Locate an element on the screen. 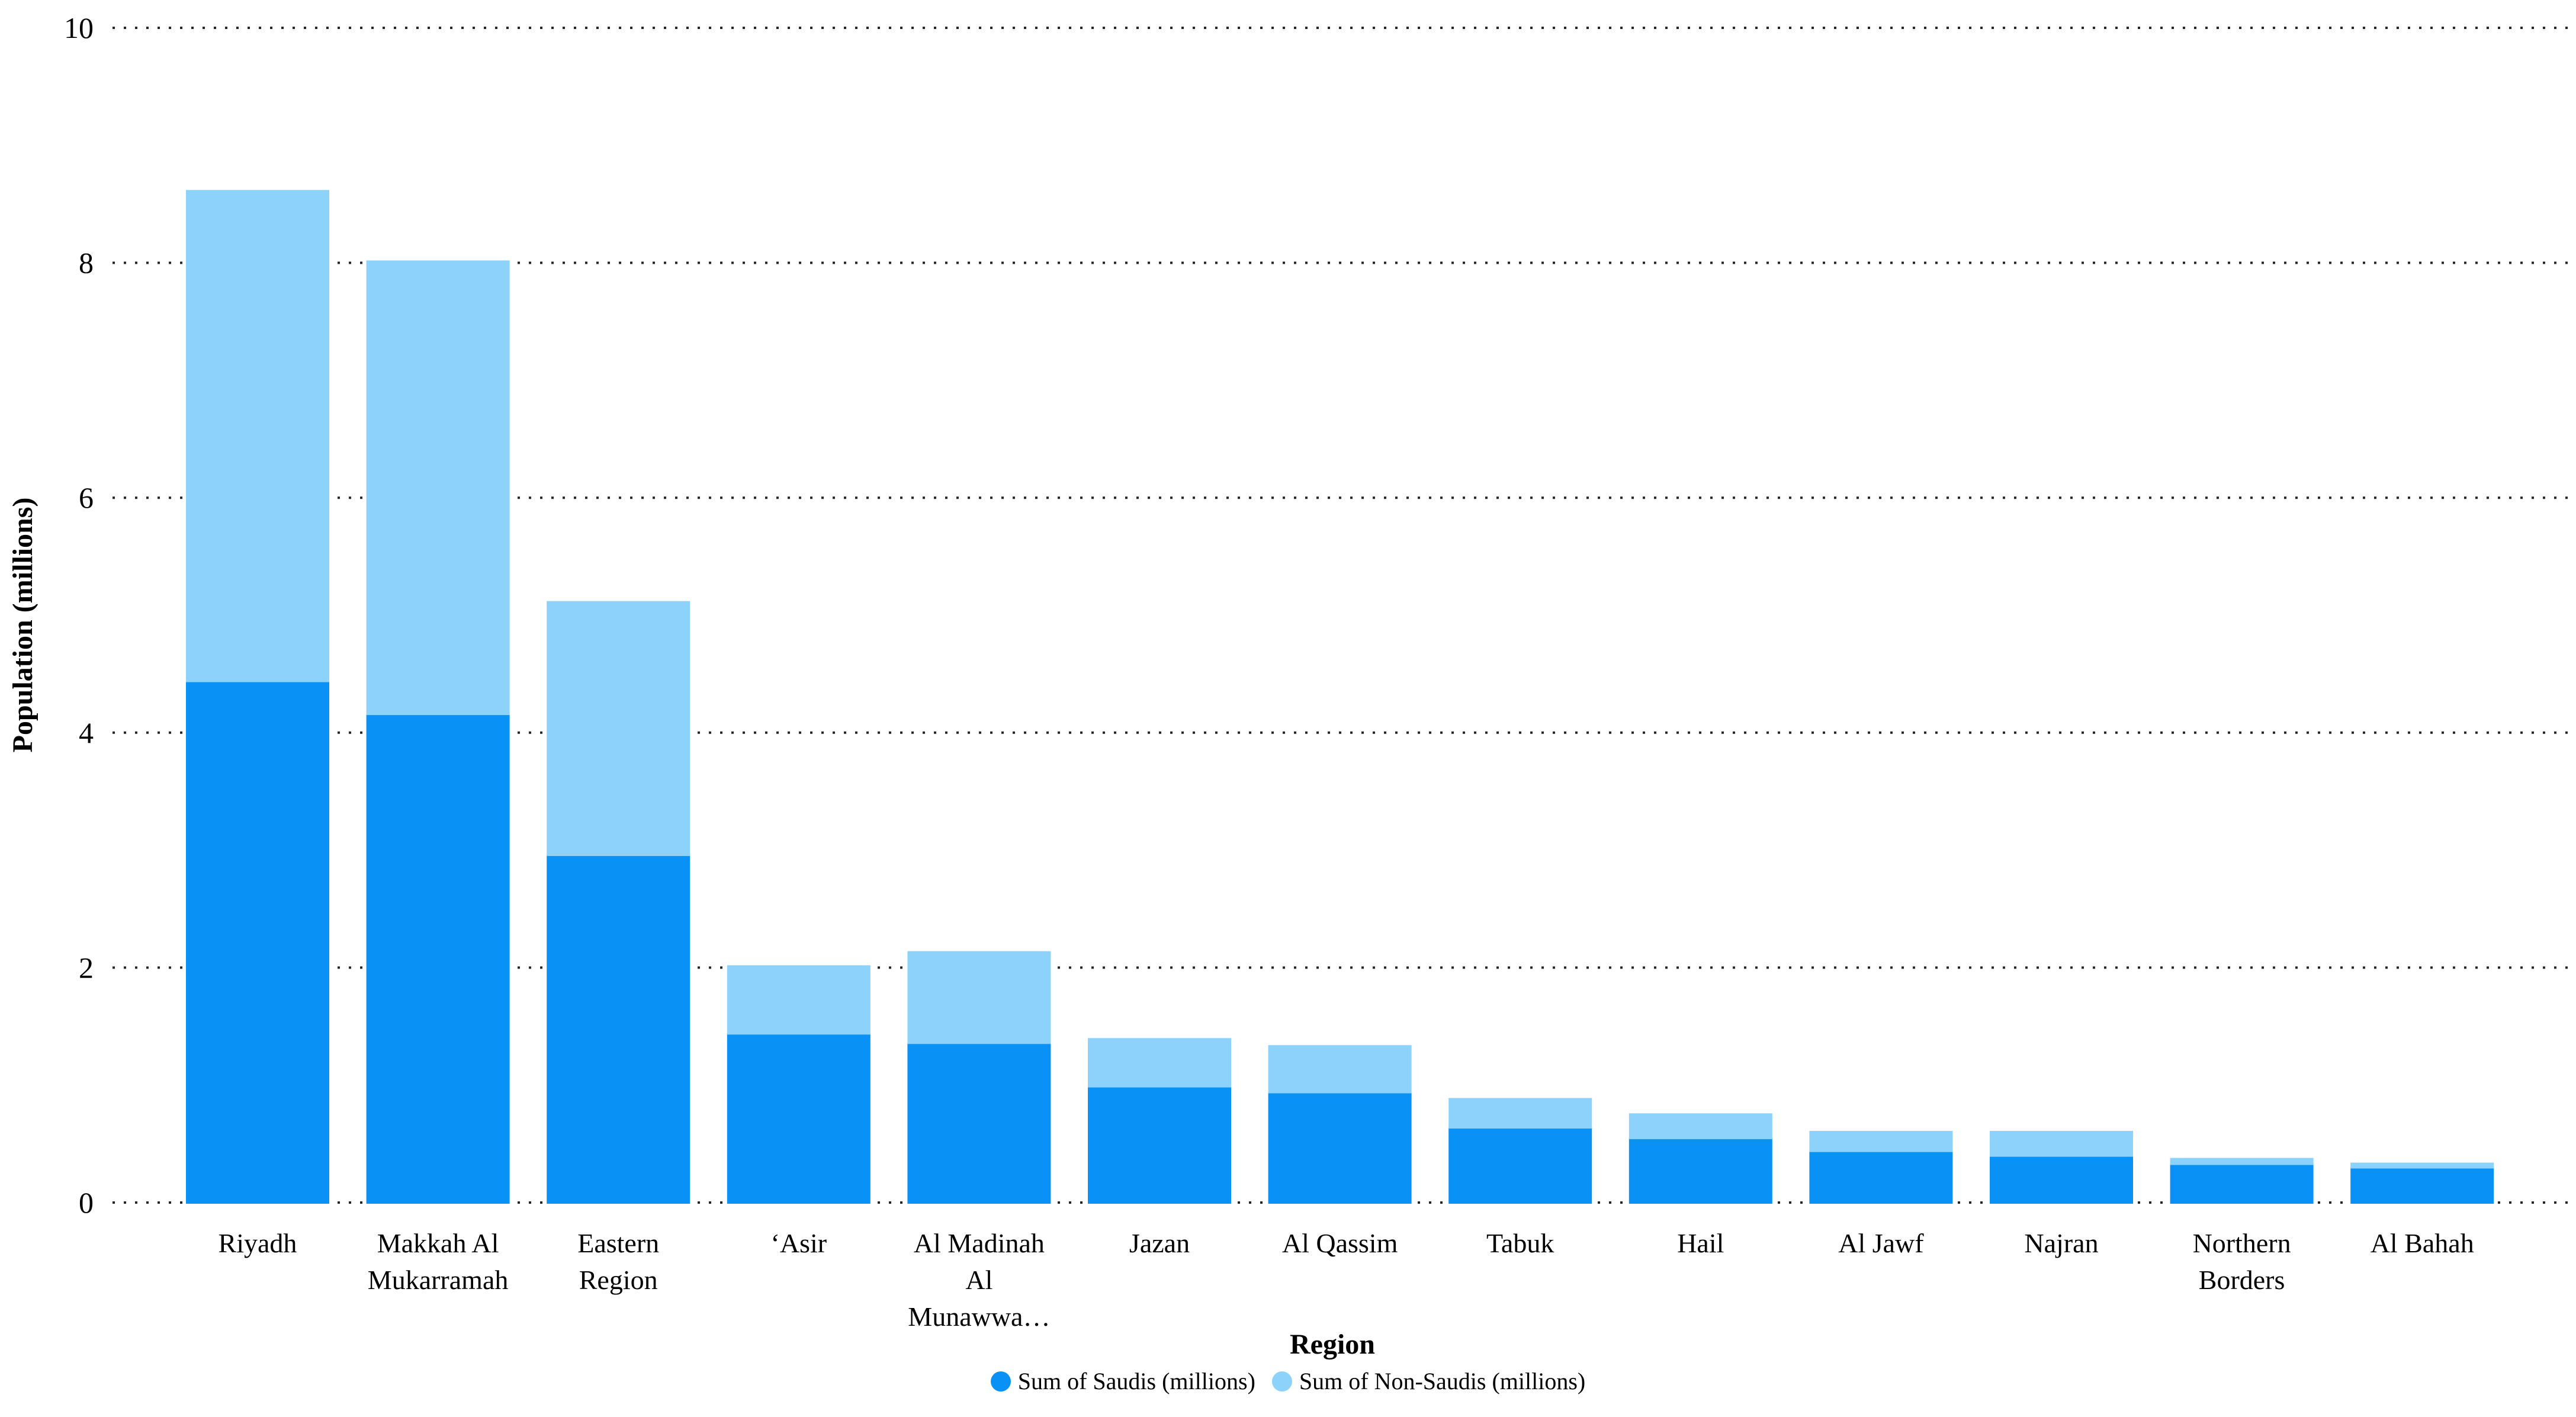 This screenshot has width=2576, height=1417. bar-segment-non-saudis-al-bahah is located at coordinates (2422, 1165).